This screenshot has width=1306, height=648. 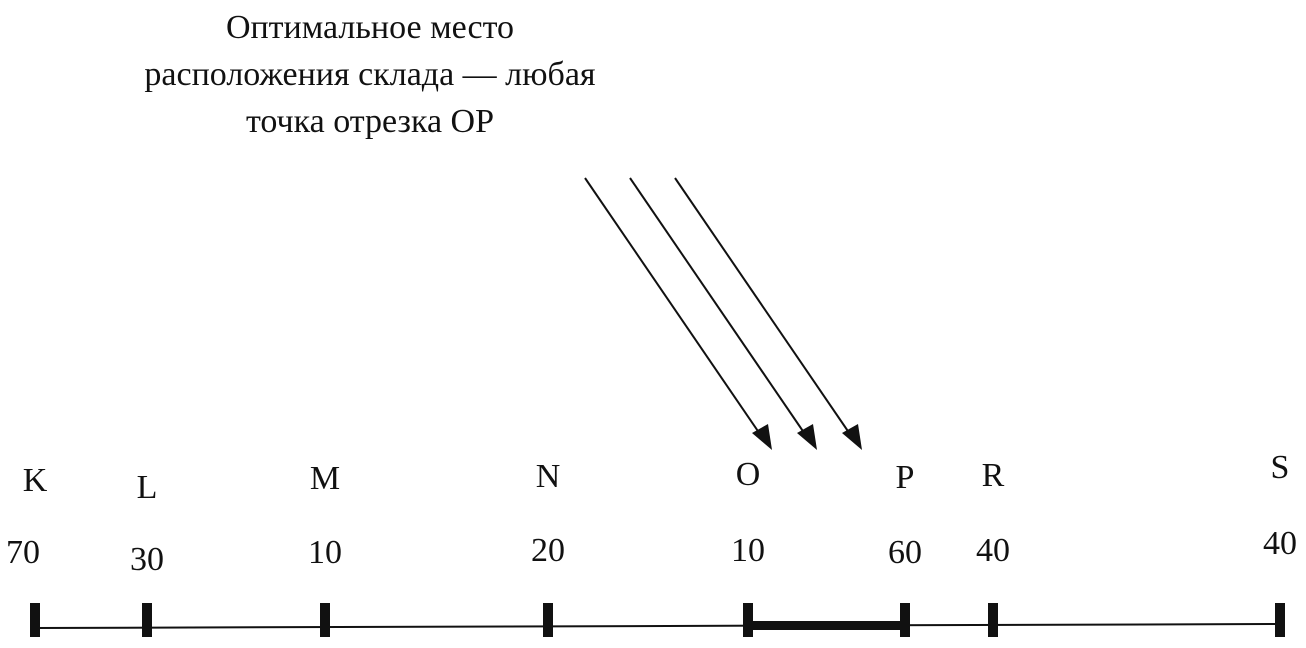 I want to click on point-label: P, so click(x=905, y=477).